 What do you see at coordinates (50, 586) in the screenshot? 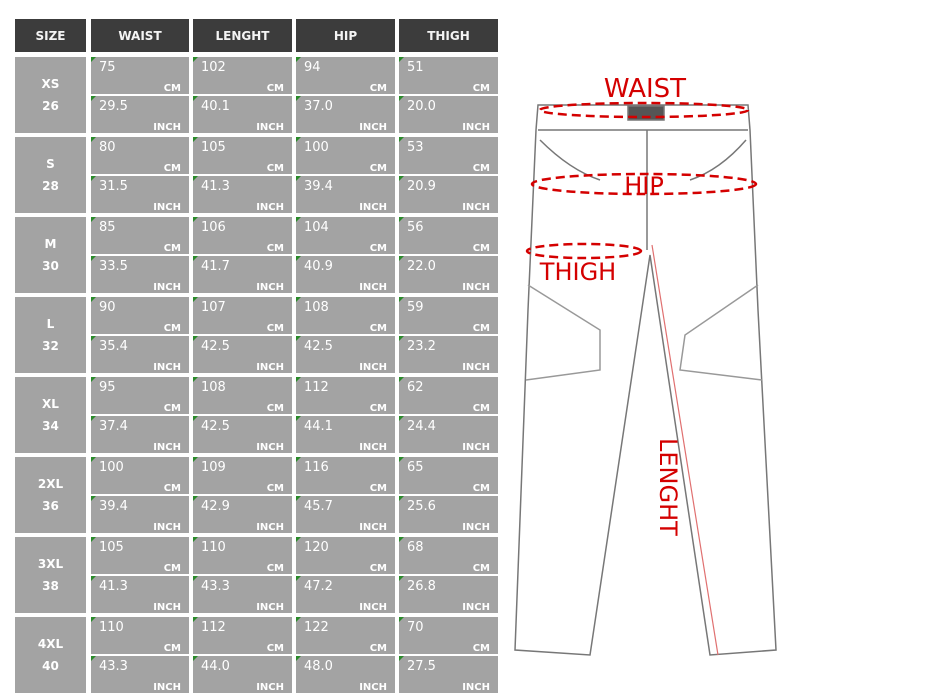
I see `size-number: 38` at bounding box center [50, 586].